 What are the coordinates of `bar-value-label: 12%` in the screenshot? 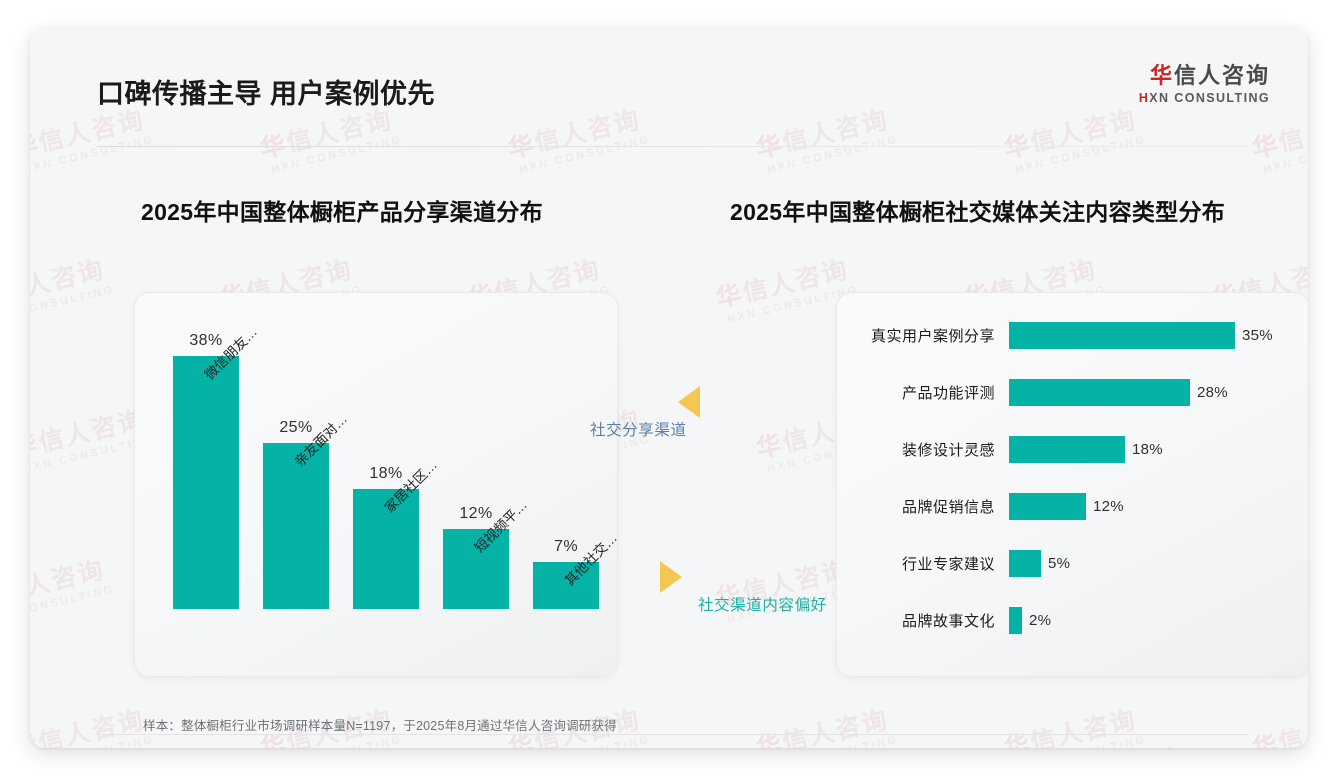 It's located at (1108, 506).